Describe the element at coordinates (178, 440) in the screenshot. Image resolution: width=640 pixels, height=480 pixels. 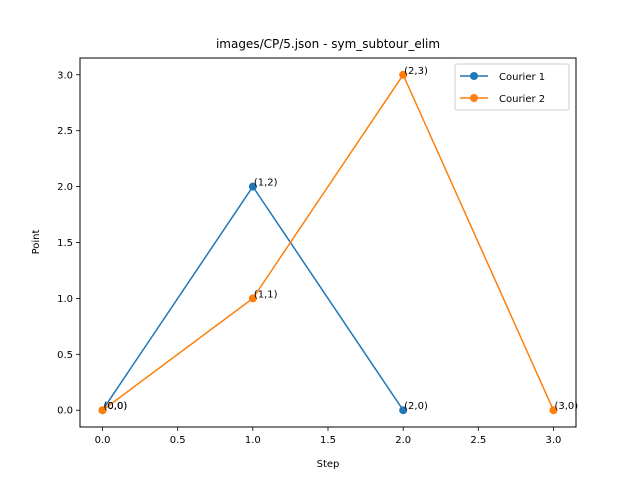
I see `x-tick-label: 0.5` at that location.